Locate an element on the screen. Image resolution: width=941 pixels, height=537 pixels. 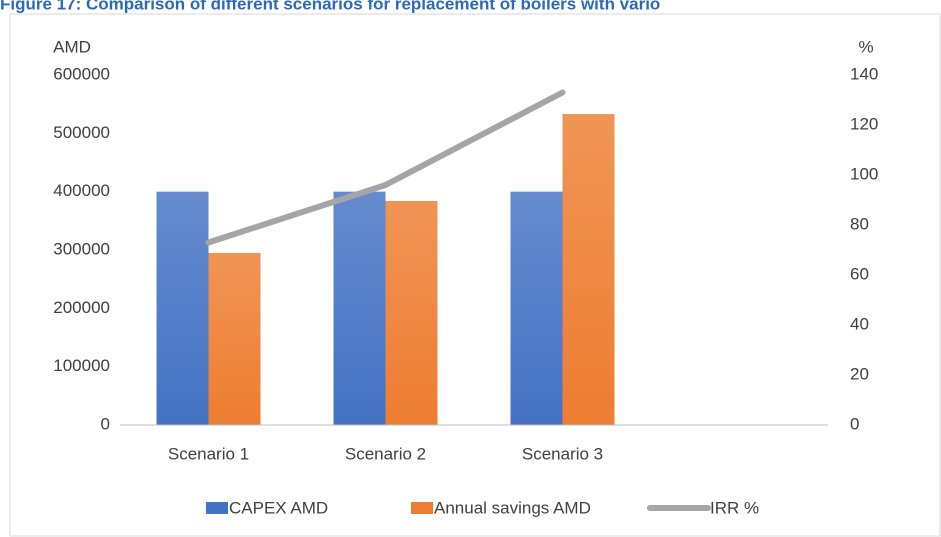
x-tick-label: Scenario 3 is located at coordinates (562, 453).